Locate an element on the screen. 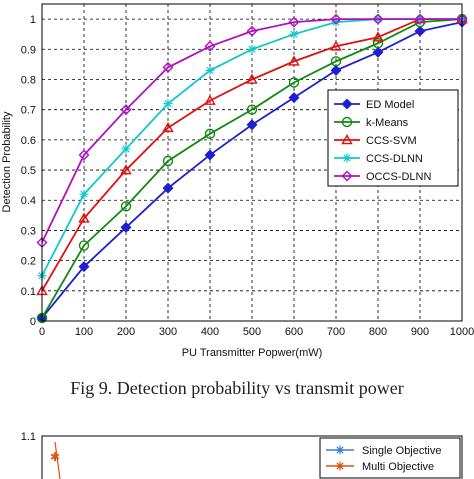 The width and height of the screenshot is (474, 479). x-tick-labels: 0 100 200 300 400 500 600 700 800 900 1000 is located at coordinates (256, 332).